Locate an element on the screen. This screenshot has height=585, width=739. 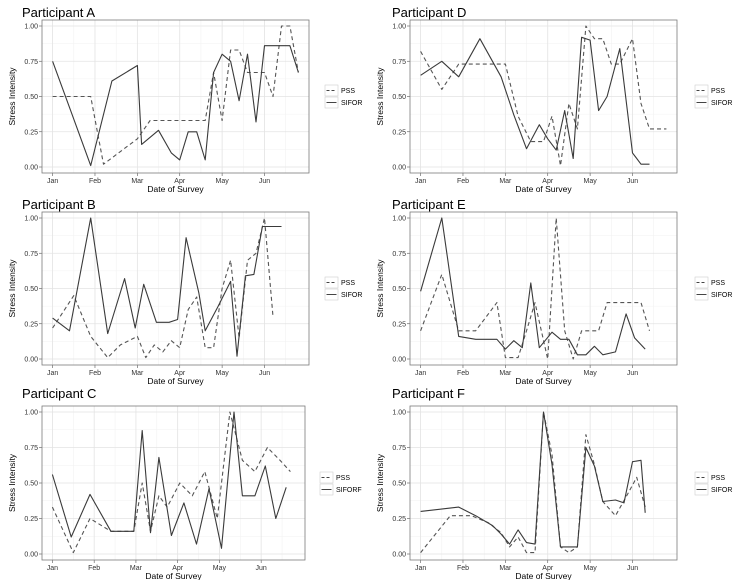
panel-title: Participant D is located at coordinates (429, 12).